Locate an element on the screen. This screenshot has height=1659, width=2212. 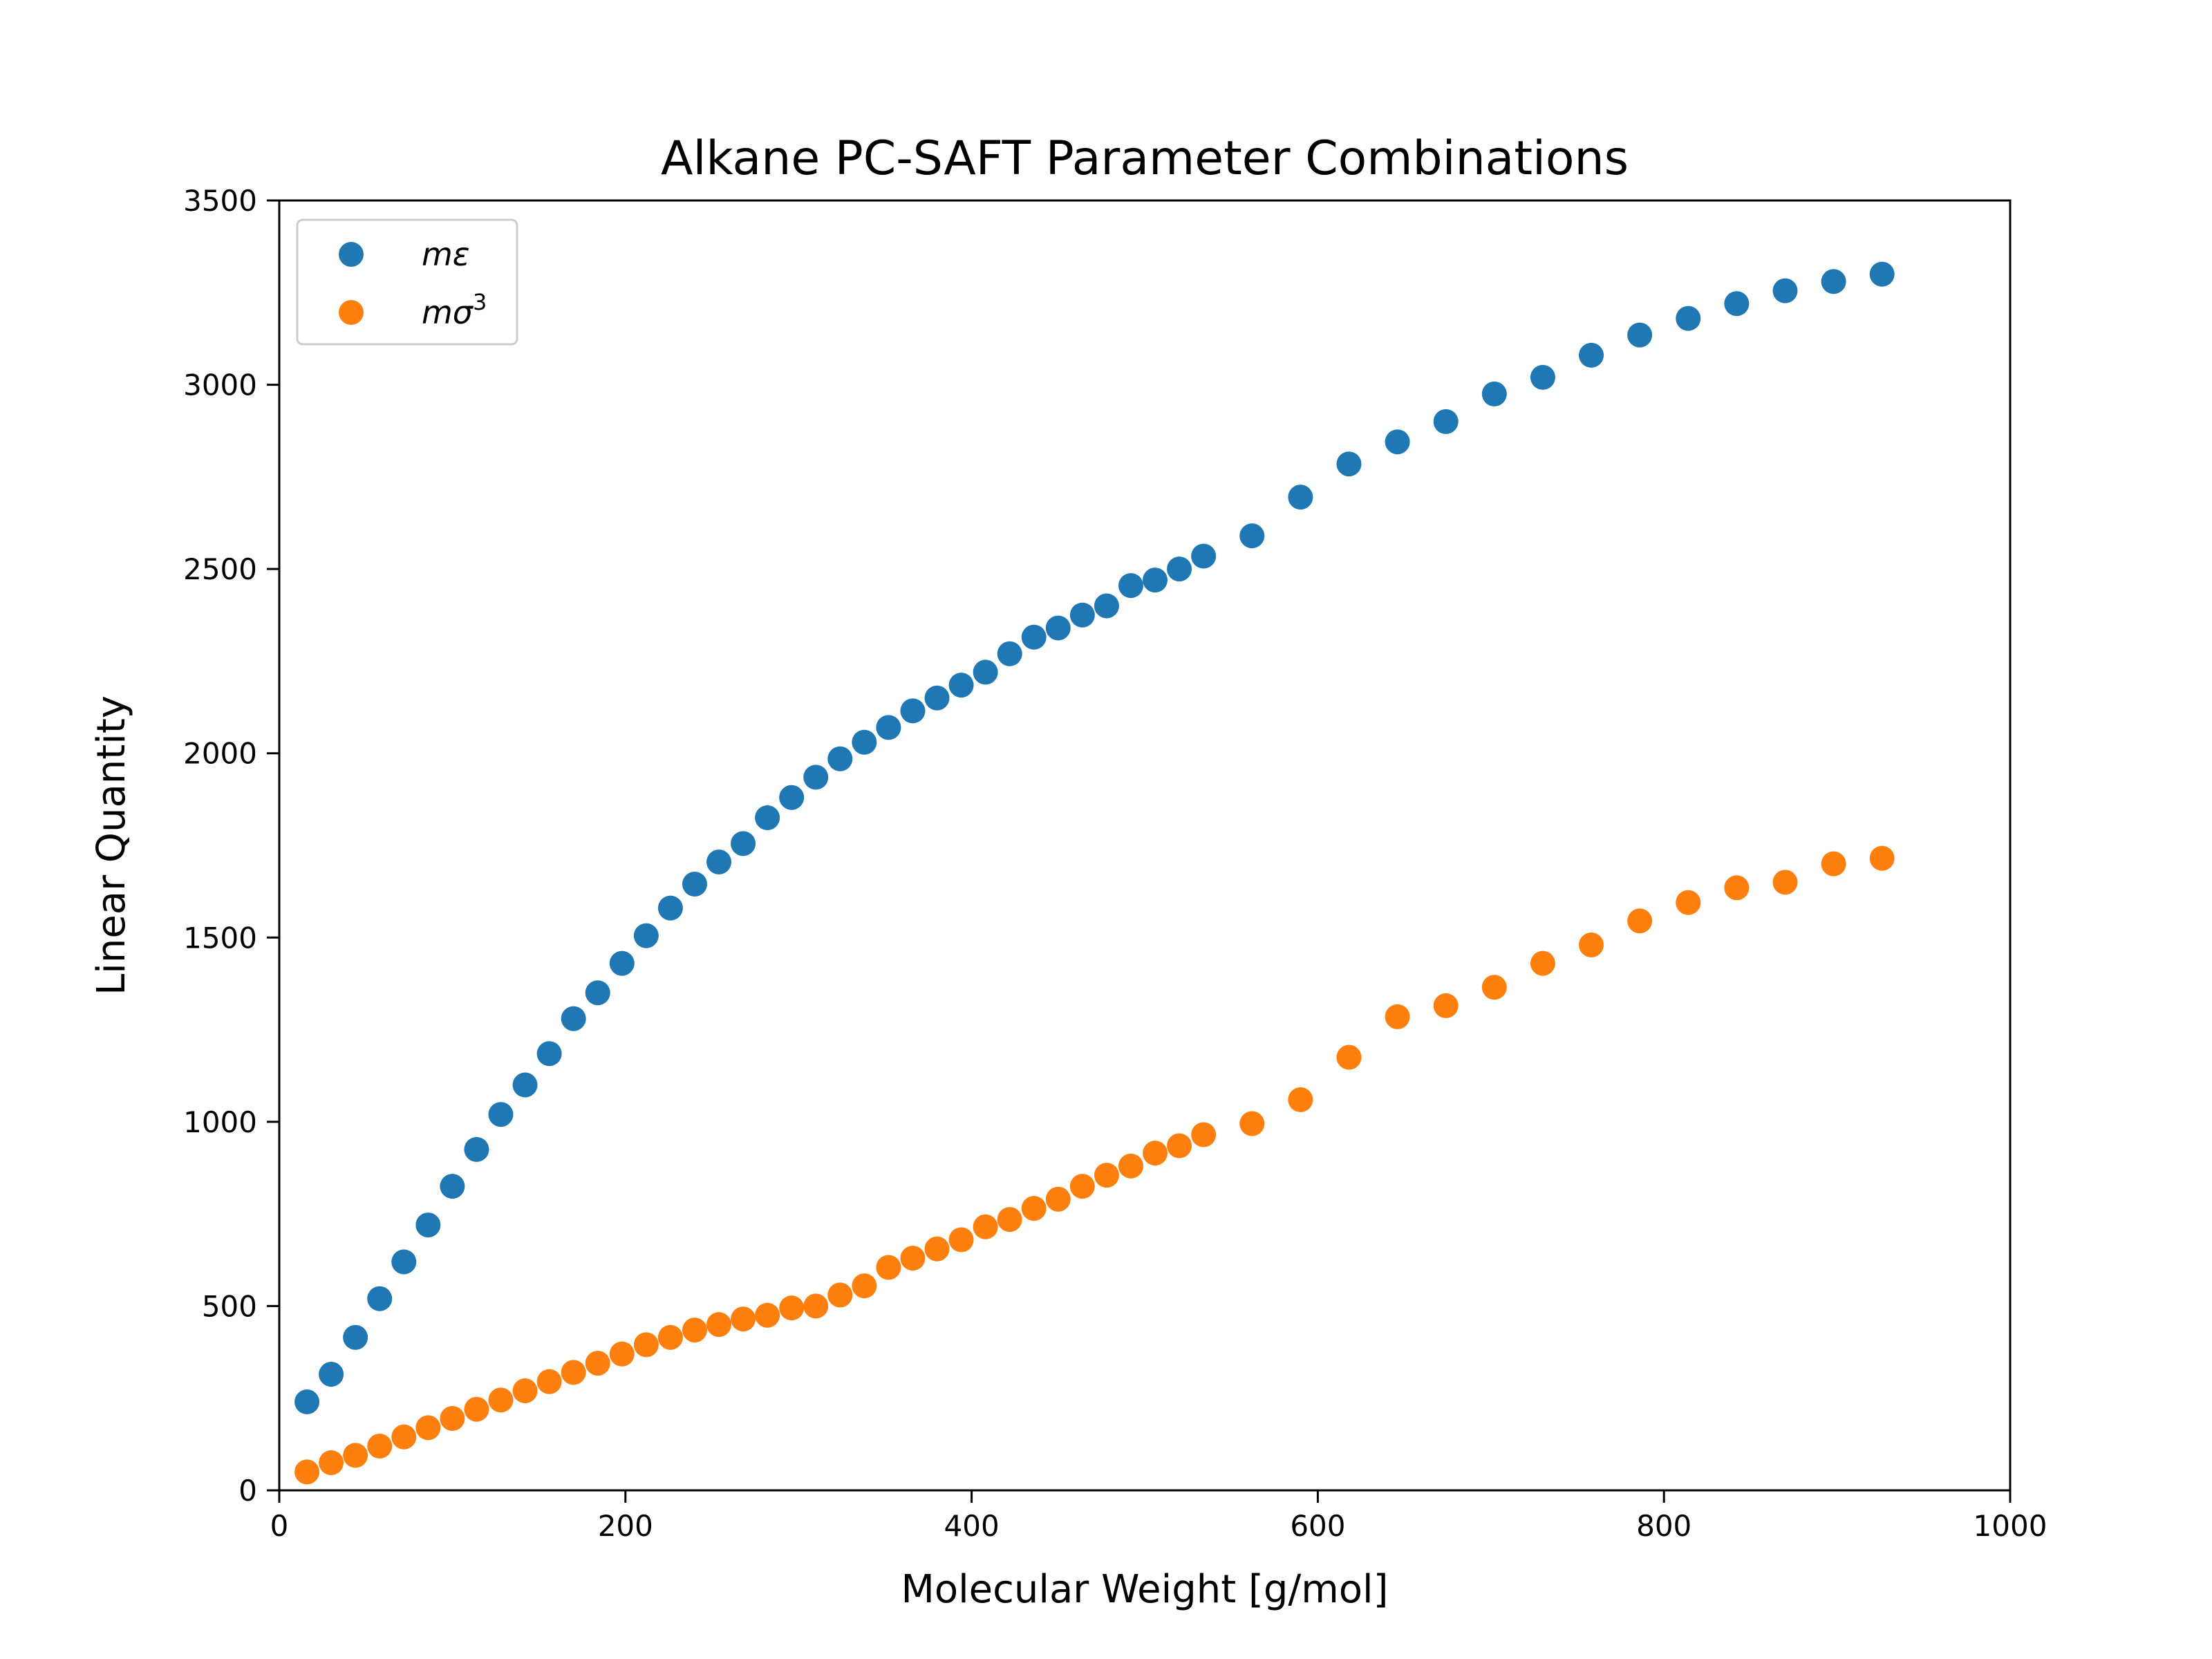
x-tick-label-5: 1000 is located at coordinates (2010, 1526).